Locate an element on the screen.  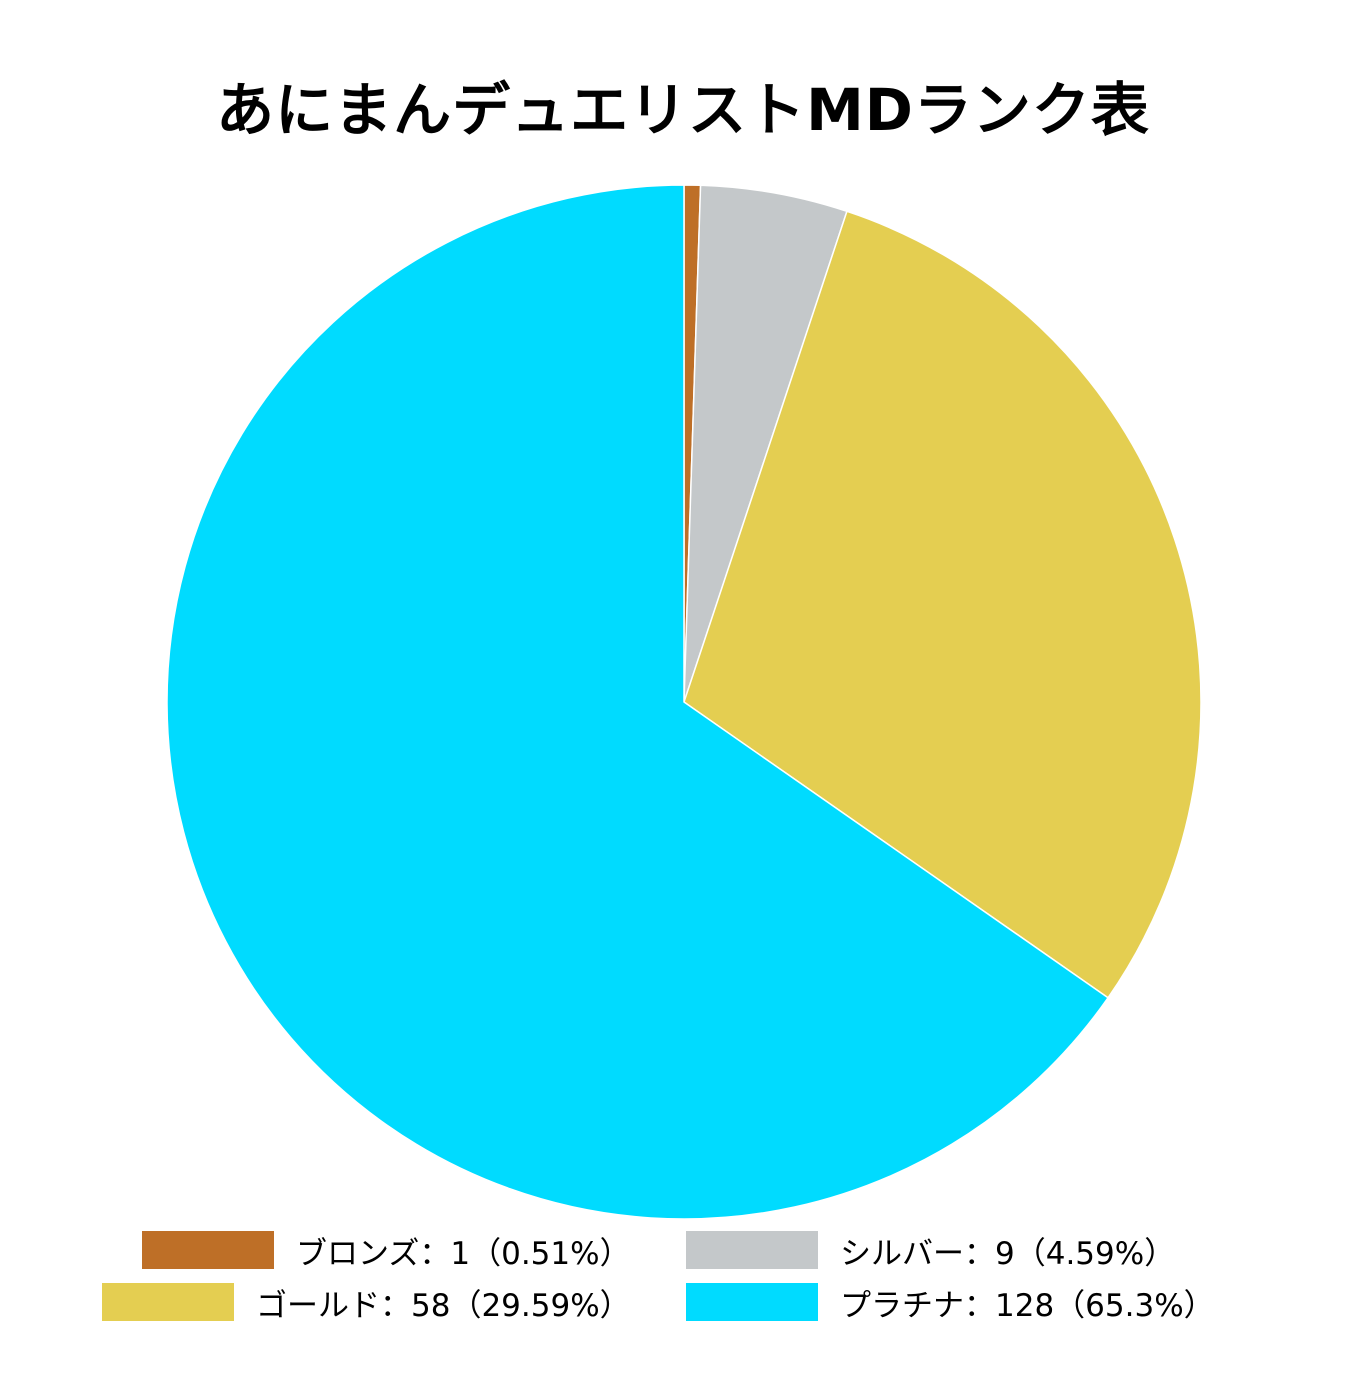
legend-swatch-gold is located at coordinates (168, 1302).